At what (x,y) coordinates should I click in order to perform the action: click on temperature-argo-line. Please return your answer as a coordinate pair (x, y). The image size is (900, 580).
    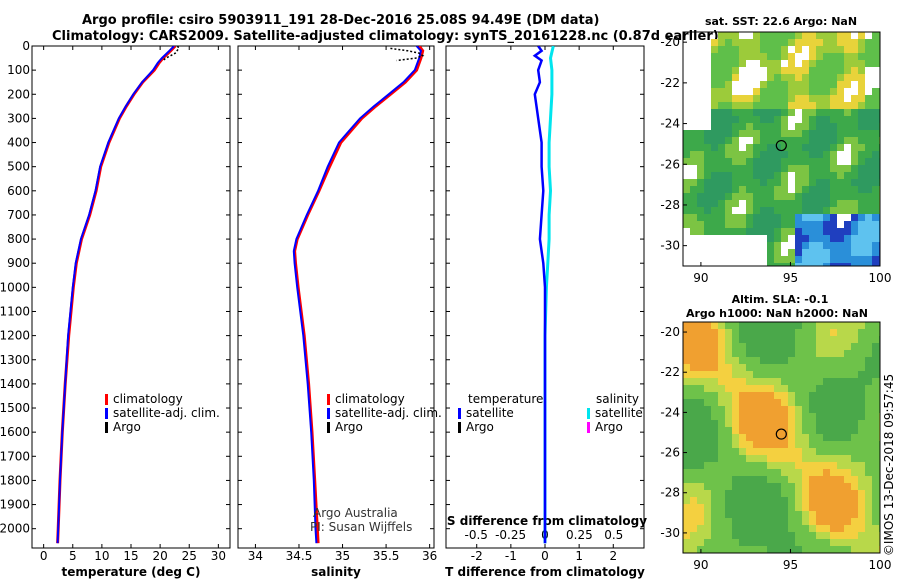
    Looking at the image, I should click on (171, 54).